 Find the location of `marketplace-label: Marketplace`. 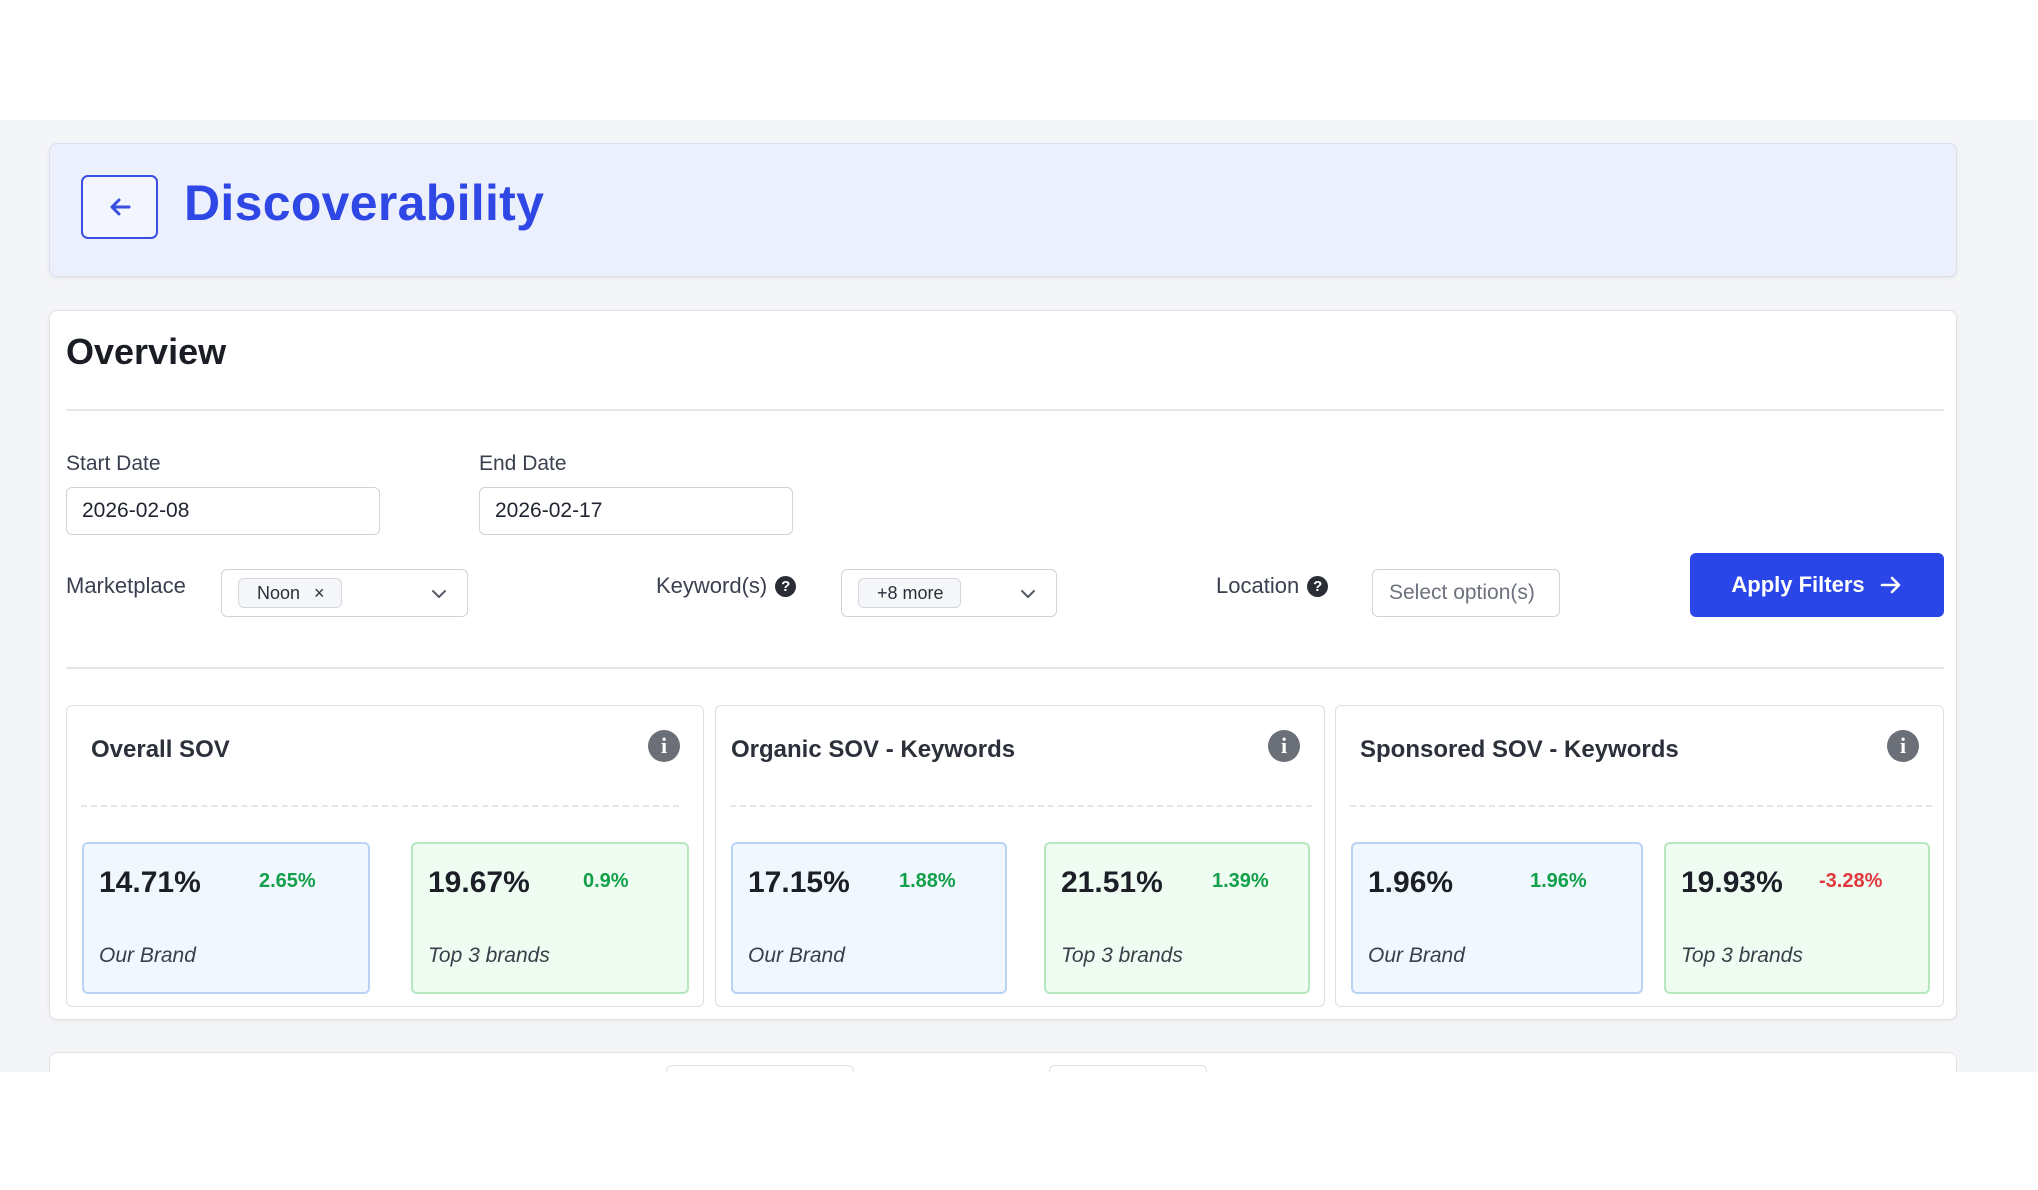

marketplace-label: Marketplace is located at coordinates (126, 586).